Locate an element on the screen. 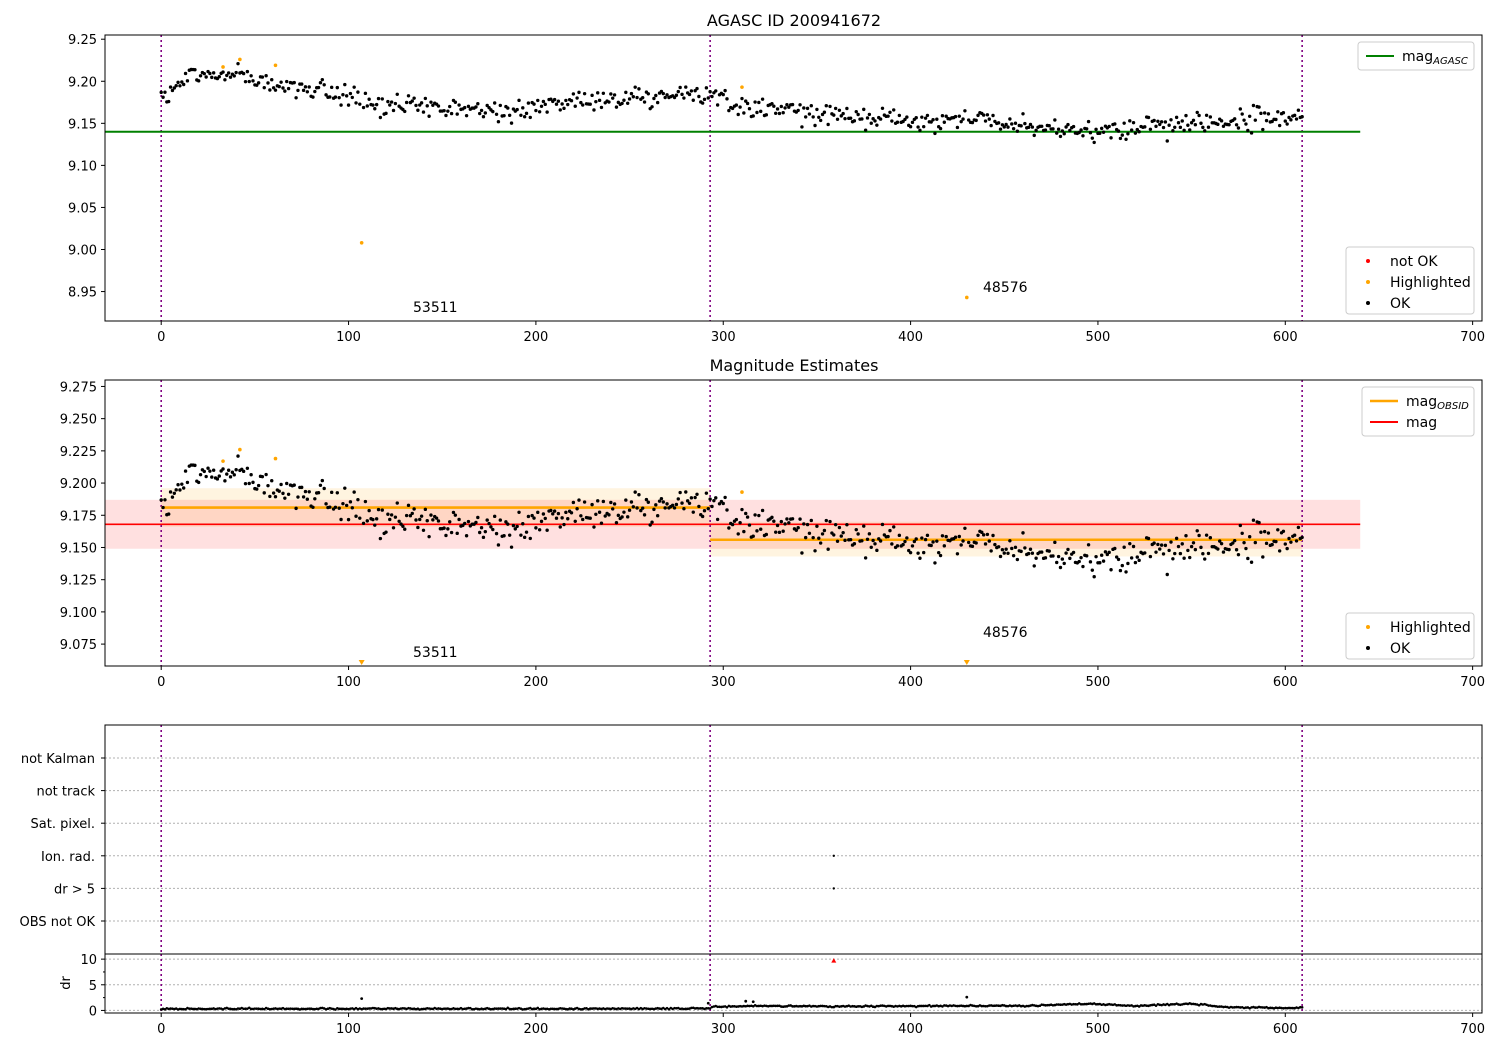 This screenshot has height=1050, width=1500. agasc-panel-title: AGASC ID 200941672 is located at coordinates (794, 20).